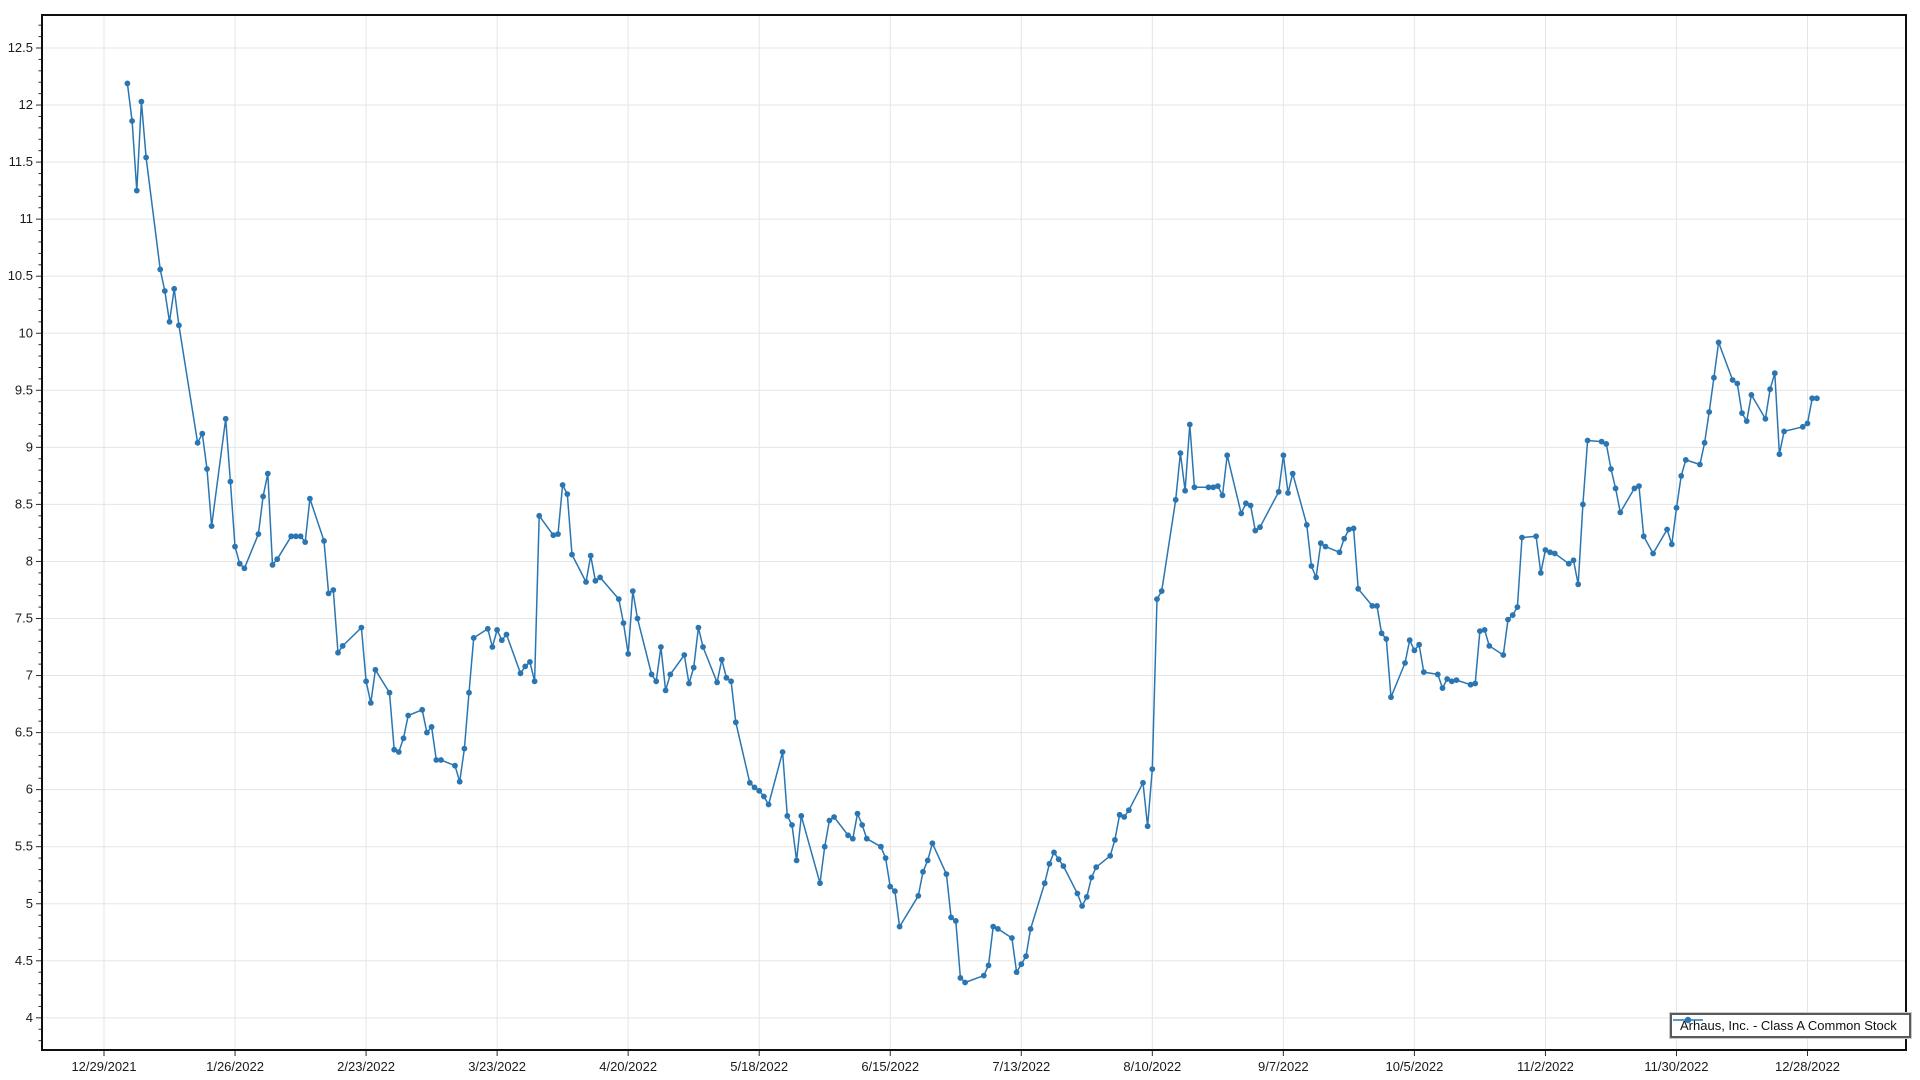  I want to click on y-axis-label: 12.5, so click(20, 47).